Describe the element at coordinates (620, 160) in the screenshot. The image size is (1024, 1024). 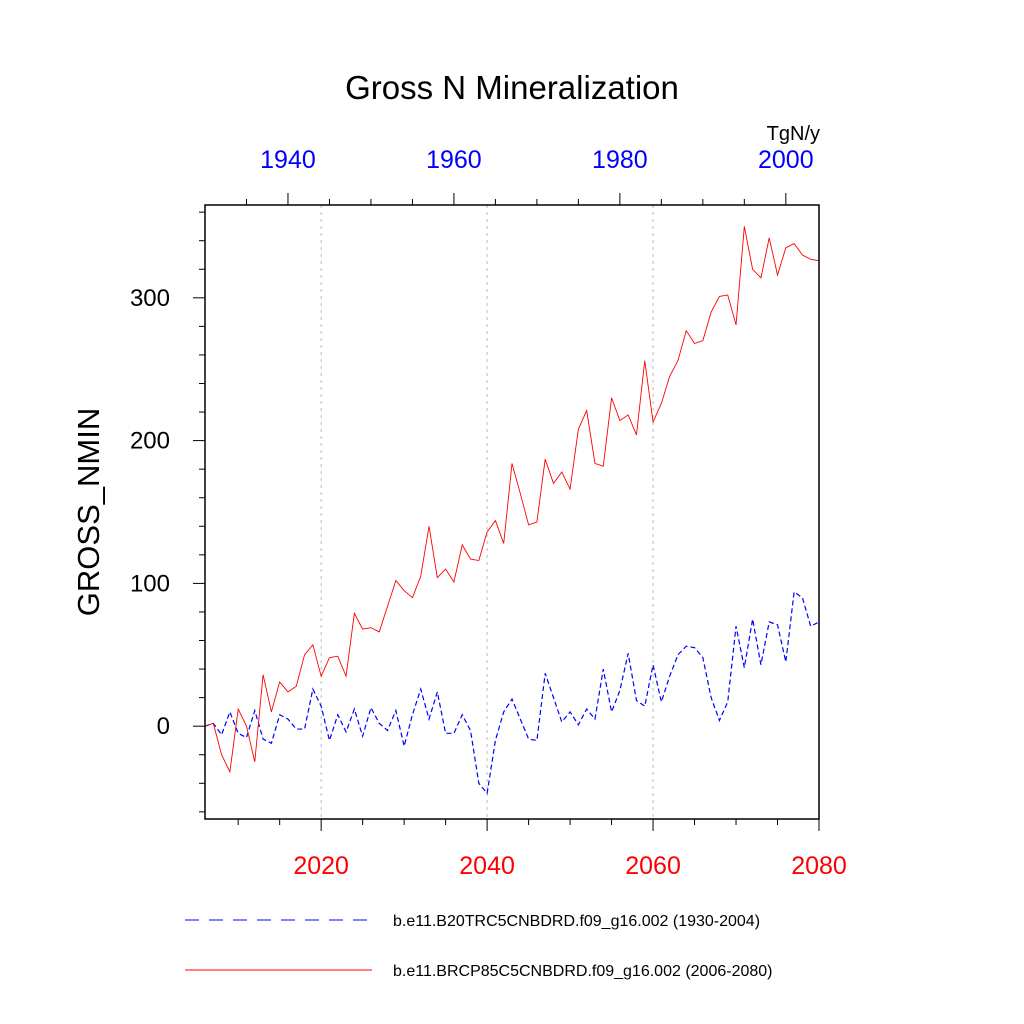
I see `x-top-tick-label: 1980` at that location.